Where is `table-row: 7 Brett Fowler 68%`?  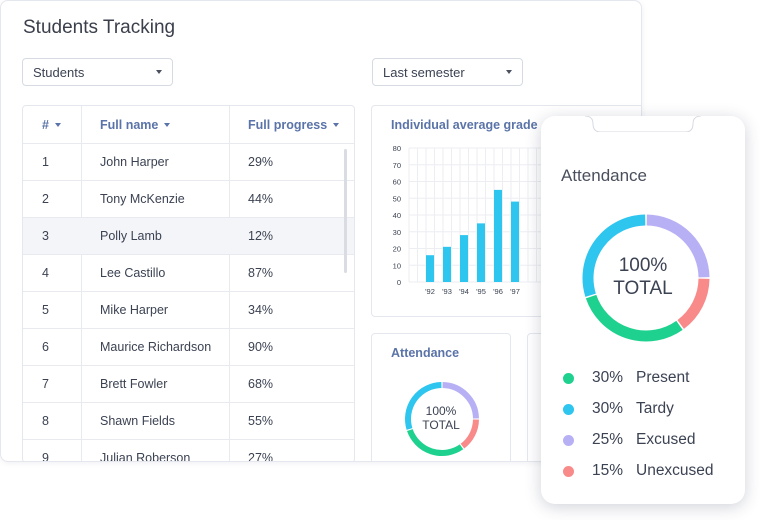 table-row: 7 Brett Fowler 68% is located at coordinates (188, 383).